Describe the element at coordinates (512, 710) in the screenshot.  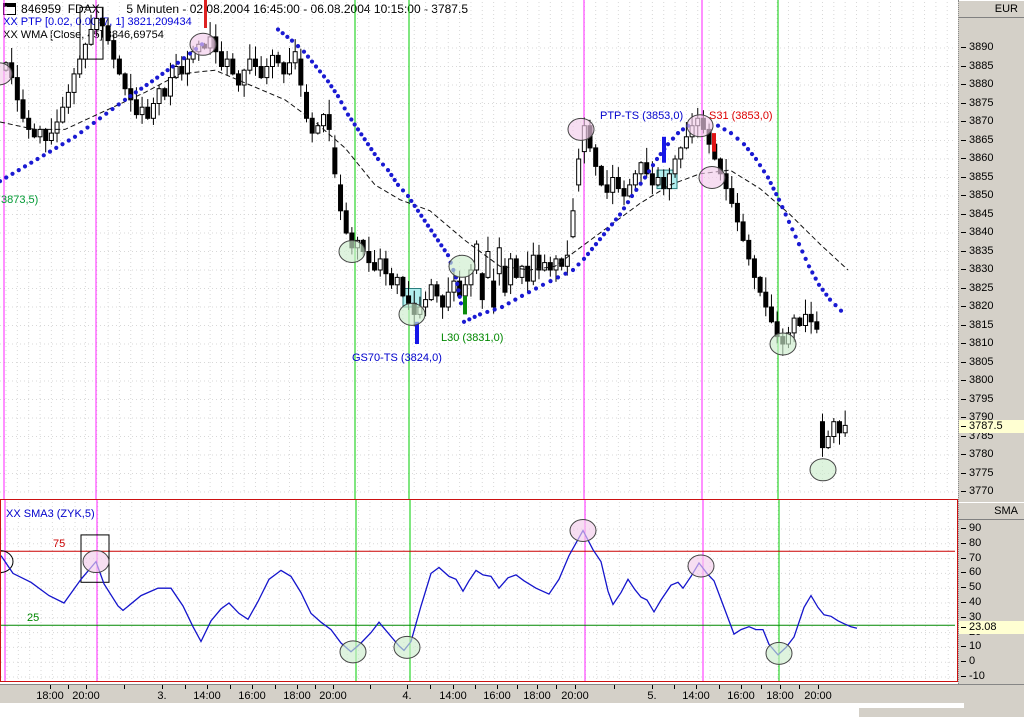
I see `horizontal-scrollbar` at that location.